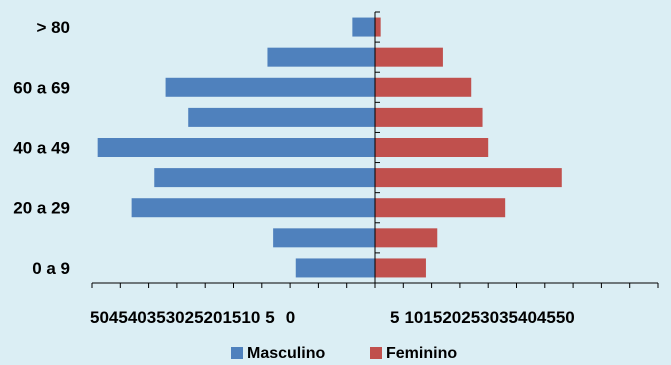  I want to click on legend-label-masculino: Masculino, so click(286, 353).